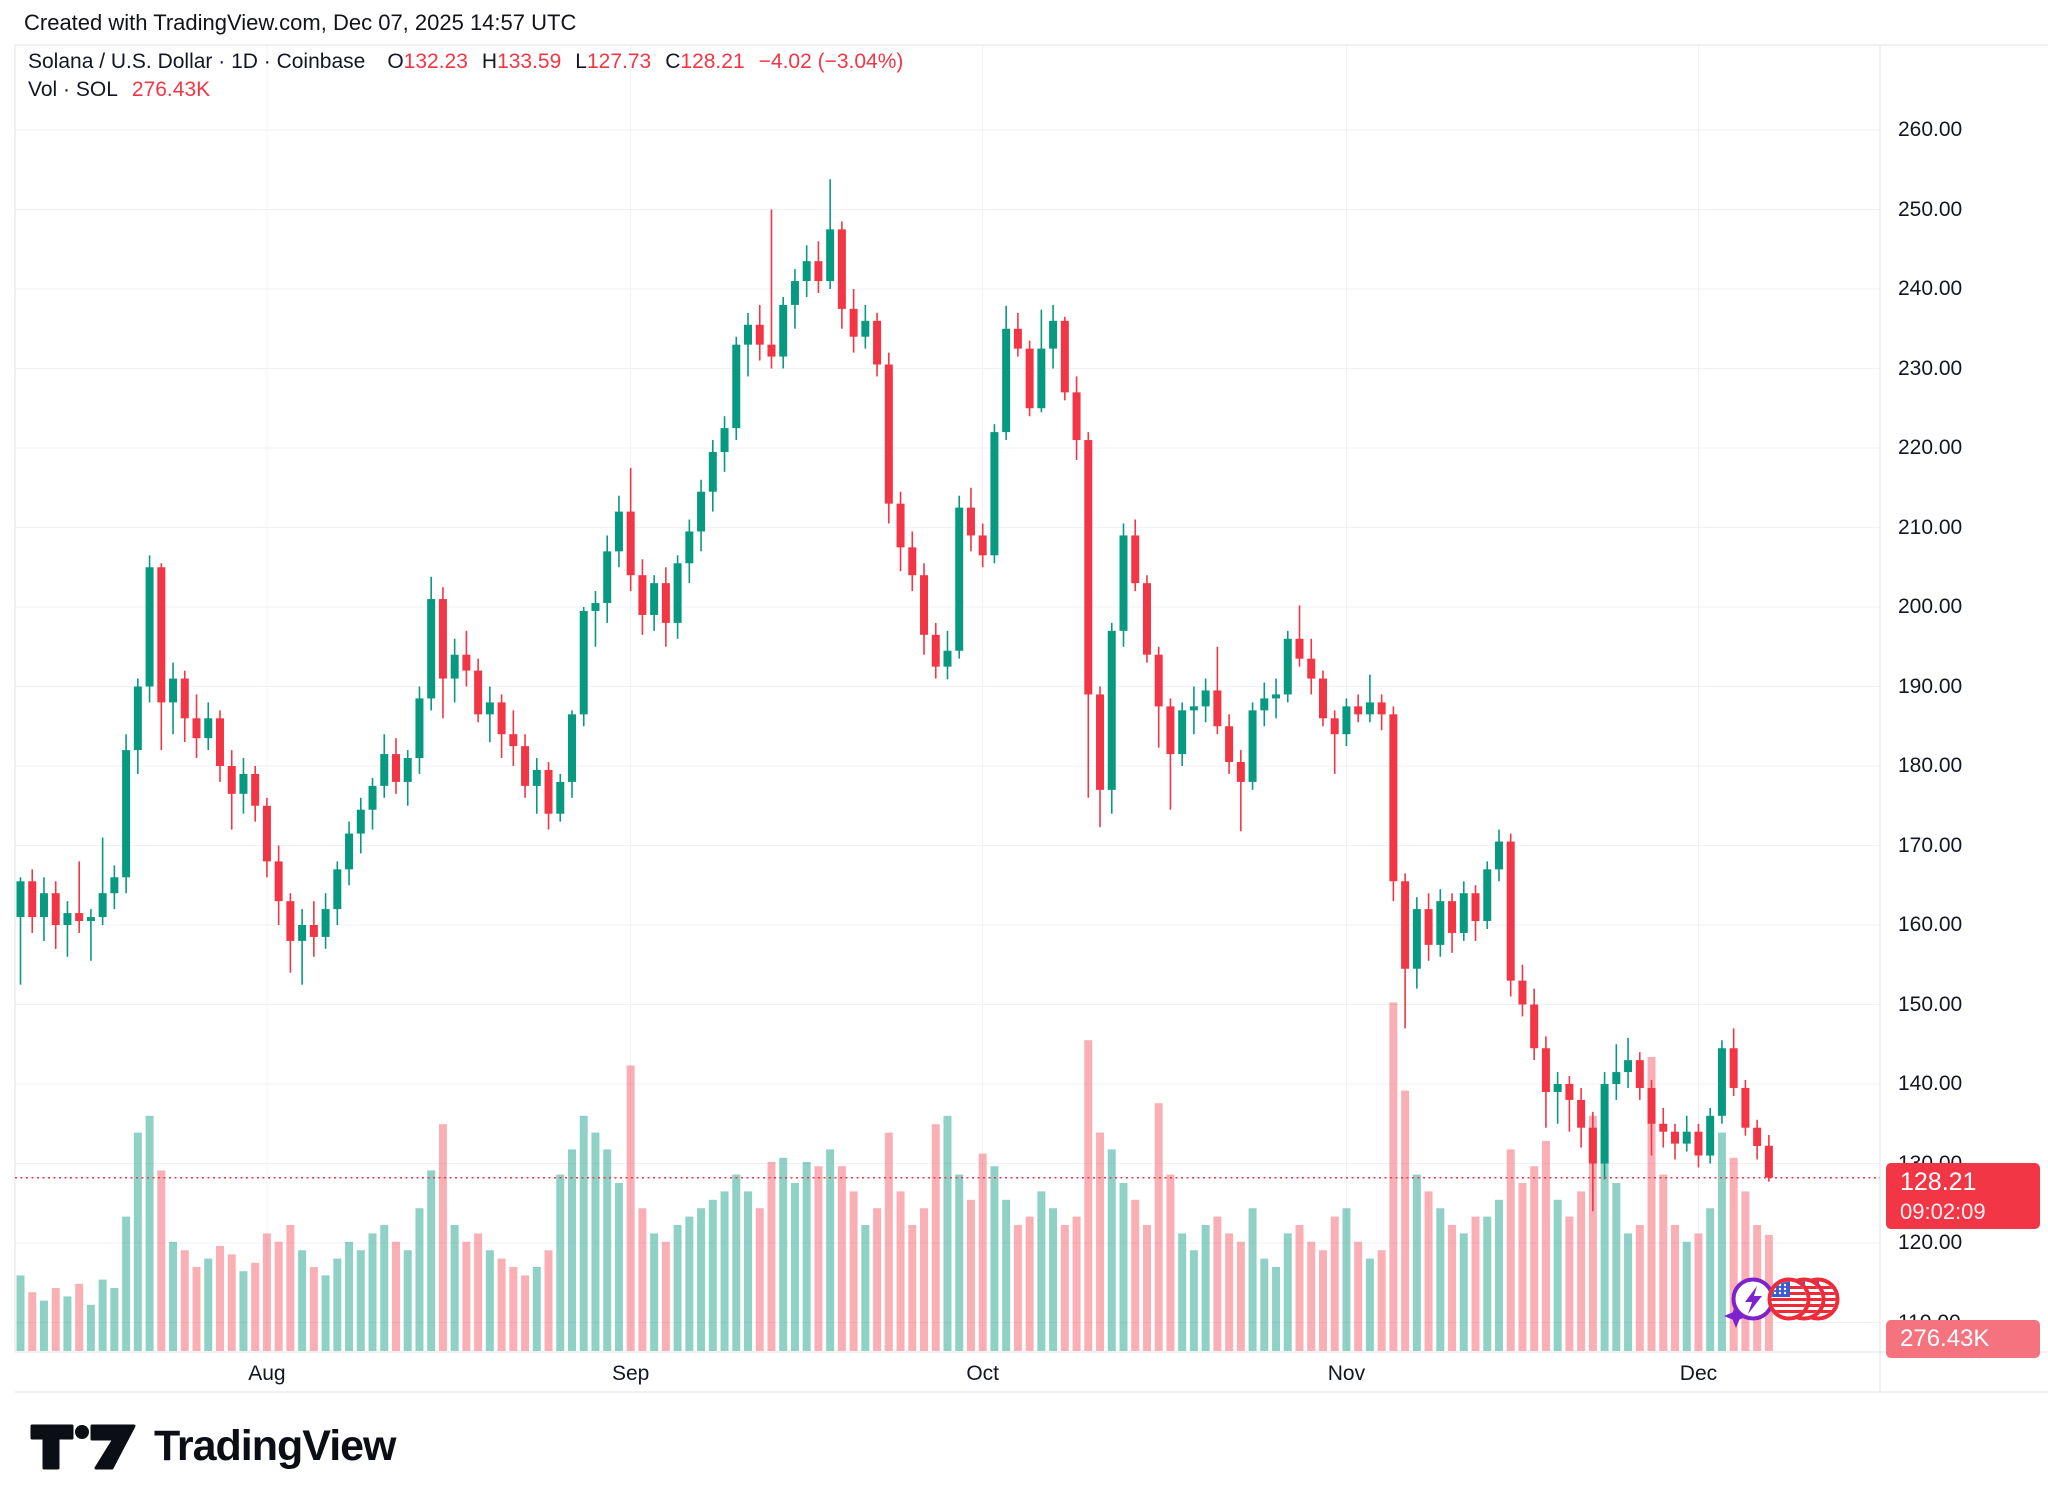 The image size is (2048, 1508). Describe the element at coordinates (119, 90) in the screenshot. I see `volume-legend: Vol · SOL 276.43K` at that location.